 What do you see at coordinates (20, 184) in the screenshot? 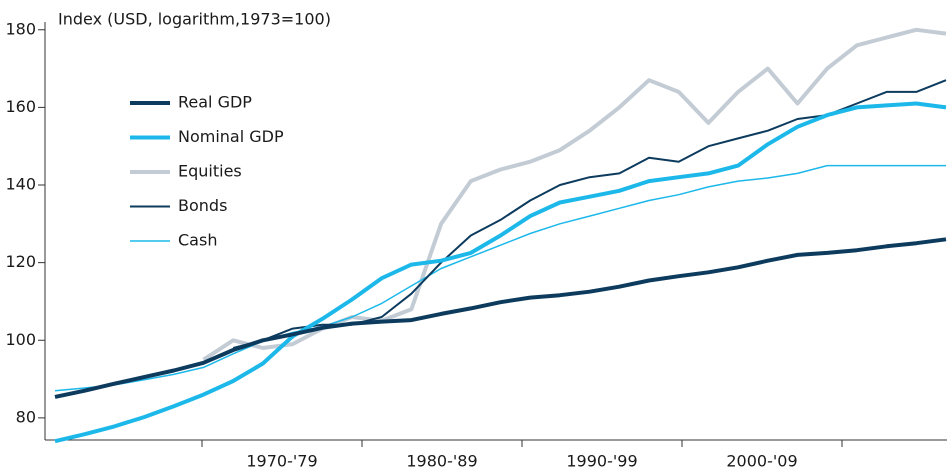
I see `y-tick-label: 140` at bounding box center [20, 184].